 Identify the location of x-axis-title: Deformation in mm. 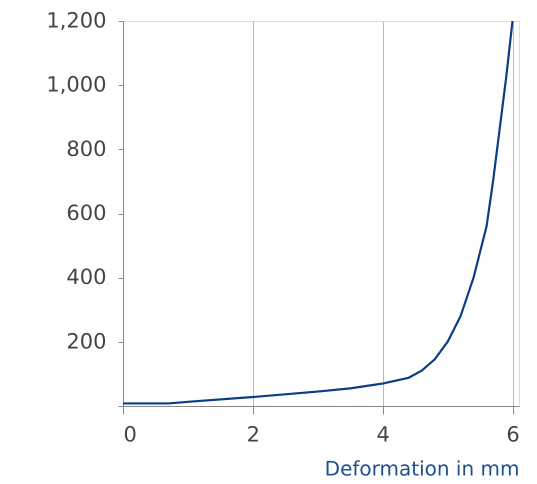
(422, 468).